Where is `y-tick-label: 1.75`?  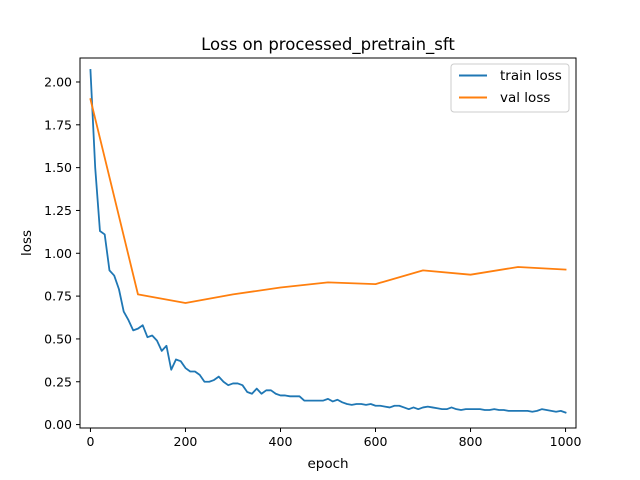 y-tick-label: 1.75 is located at coordinates (58, 124).